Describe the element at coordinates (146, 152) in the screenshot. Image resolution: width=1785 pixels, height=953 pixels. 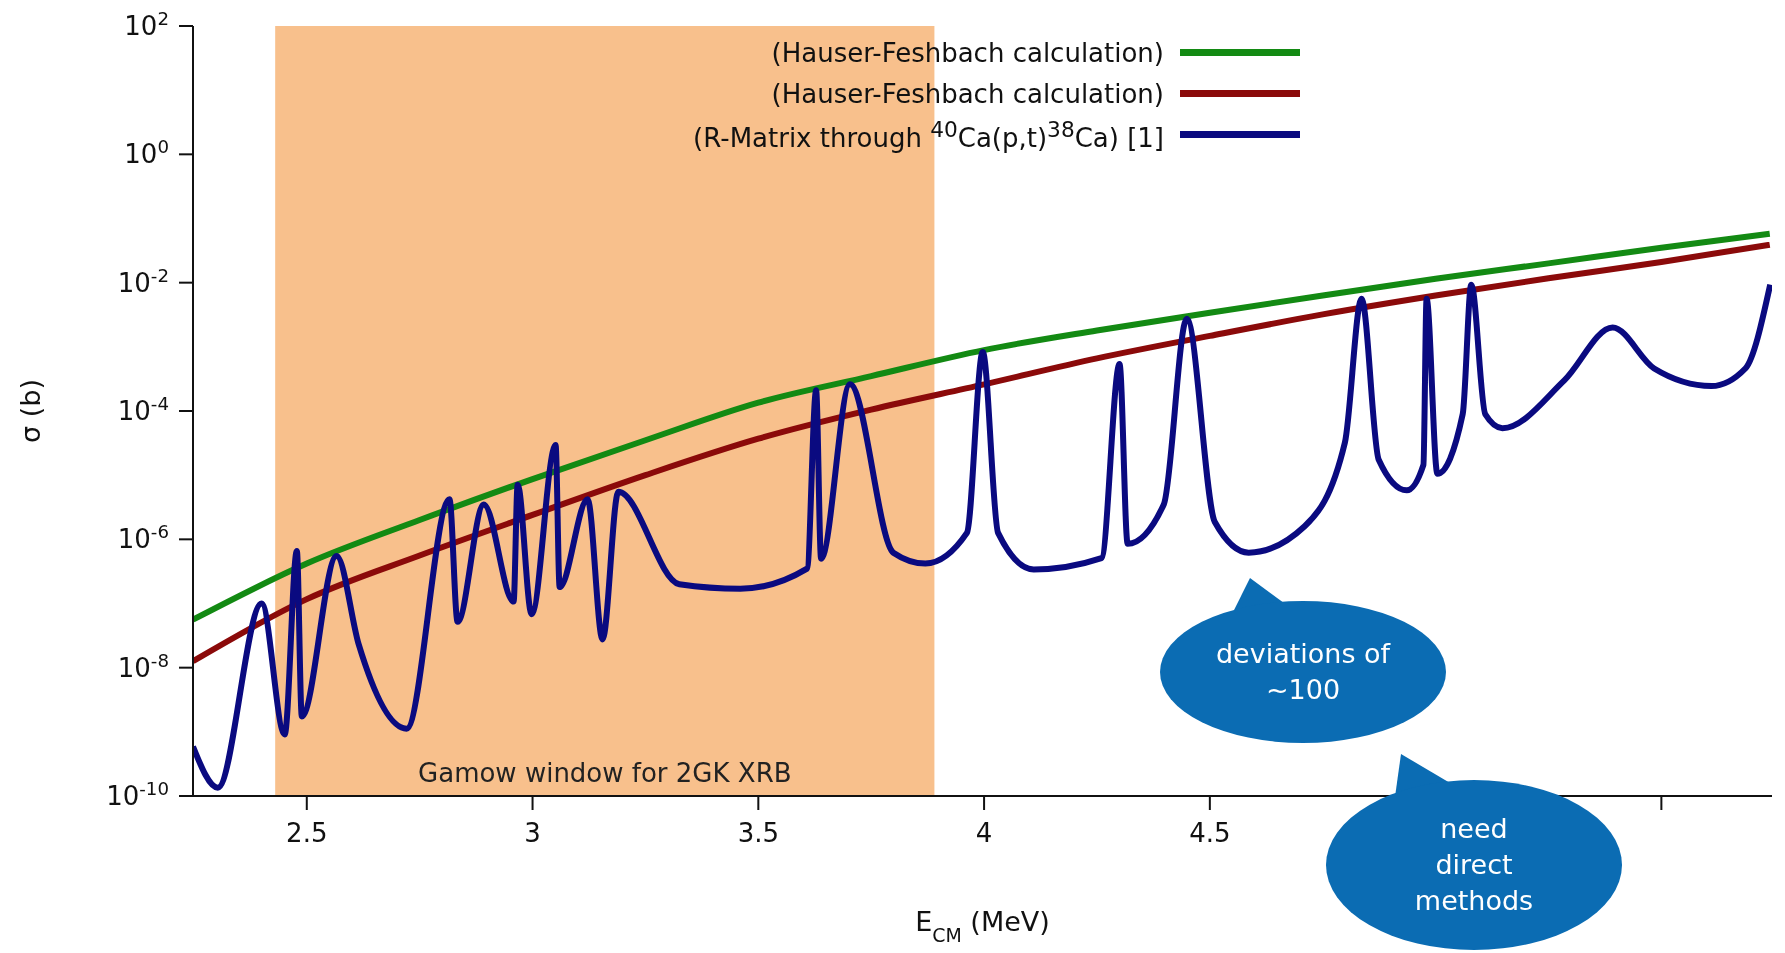
I see `y-tick-label: 10$^{0}$` at that location.